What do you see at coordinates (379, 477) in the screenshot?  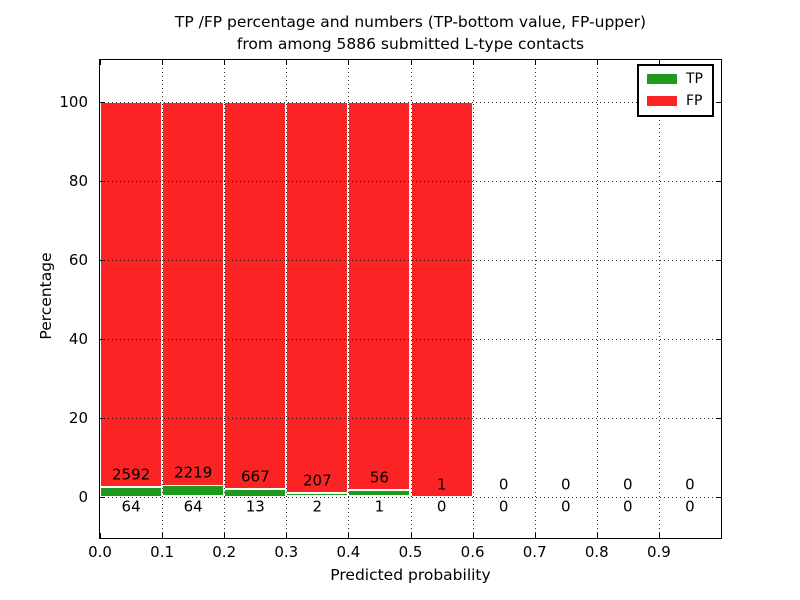 I see `fp-count-label: 56` at bounding box center [379, 477].